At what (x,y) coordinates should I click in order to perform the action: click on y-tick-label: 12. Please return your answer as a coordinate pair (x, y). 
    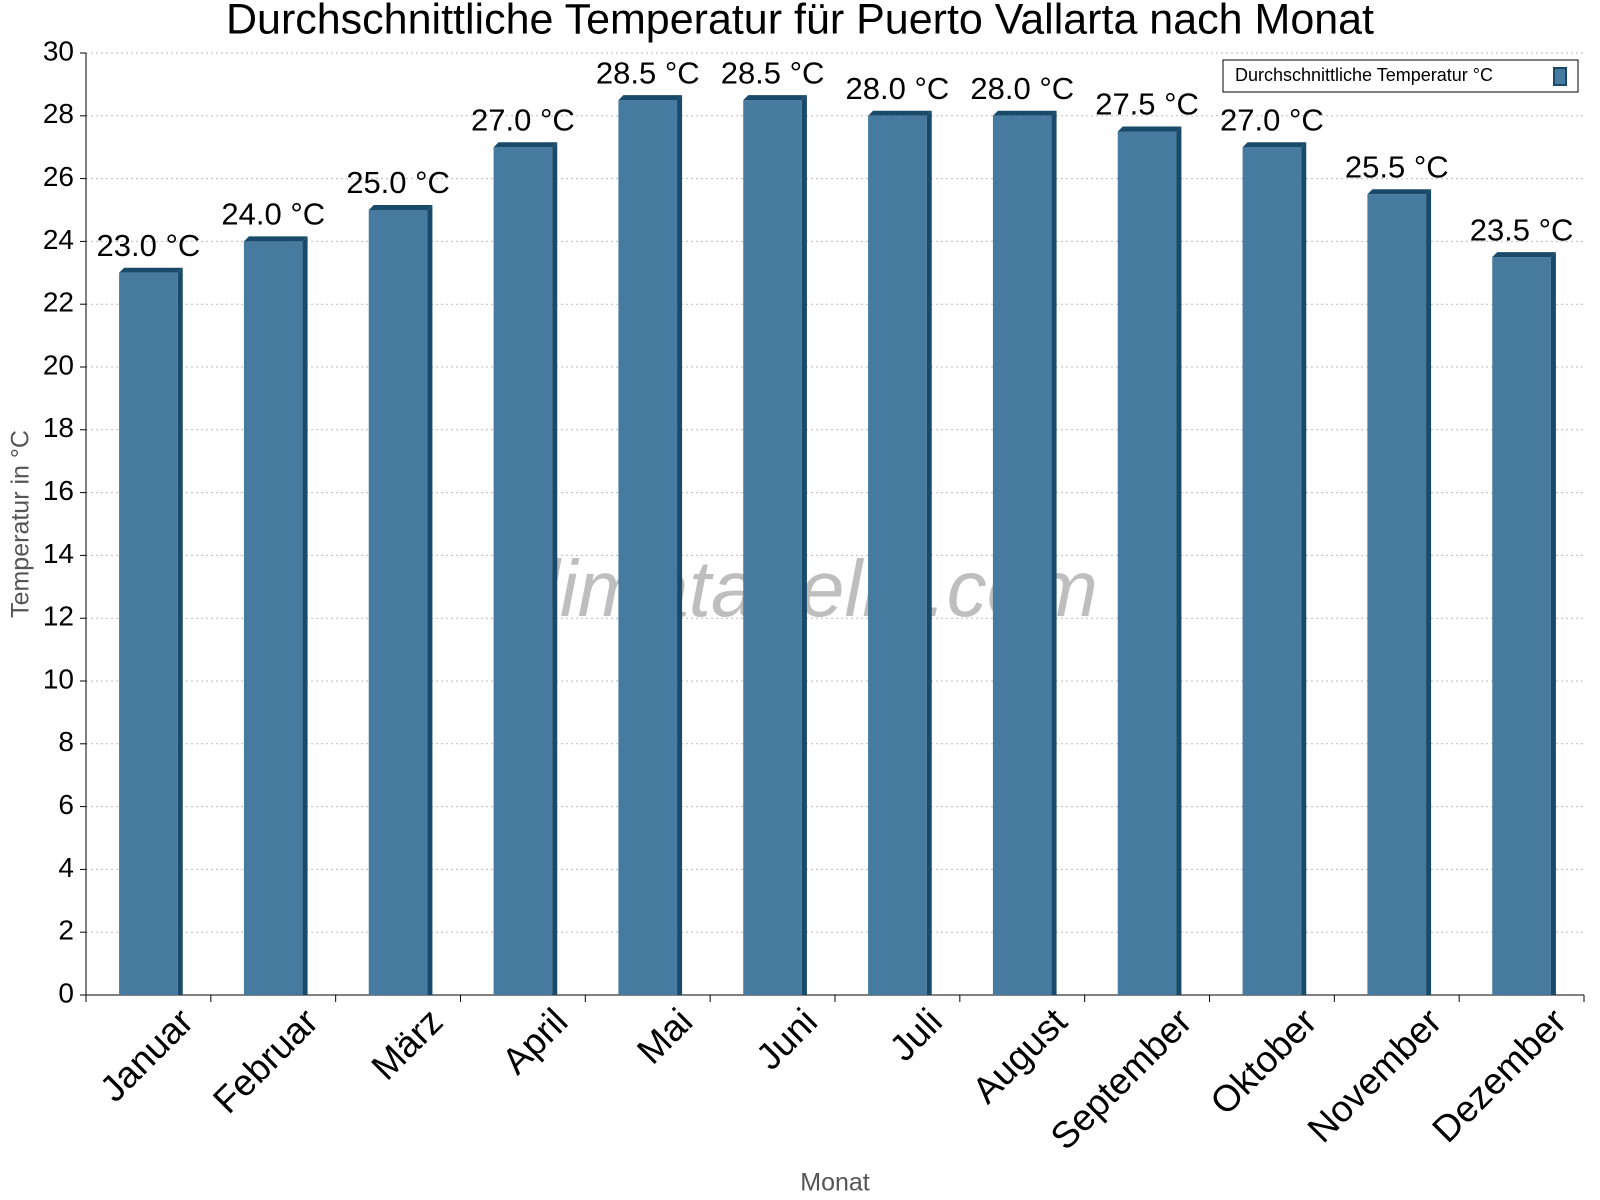
    Looking at the image, I should click on (58, 616).